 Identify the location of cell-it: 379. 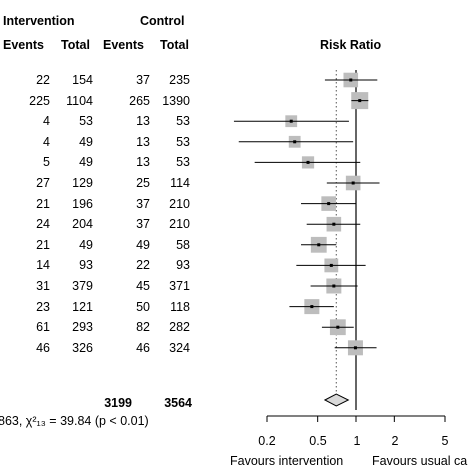
(82, 286).